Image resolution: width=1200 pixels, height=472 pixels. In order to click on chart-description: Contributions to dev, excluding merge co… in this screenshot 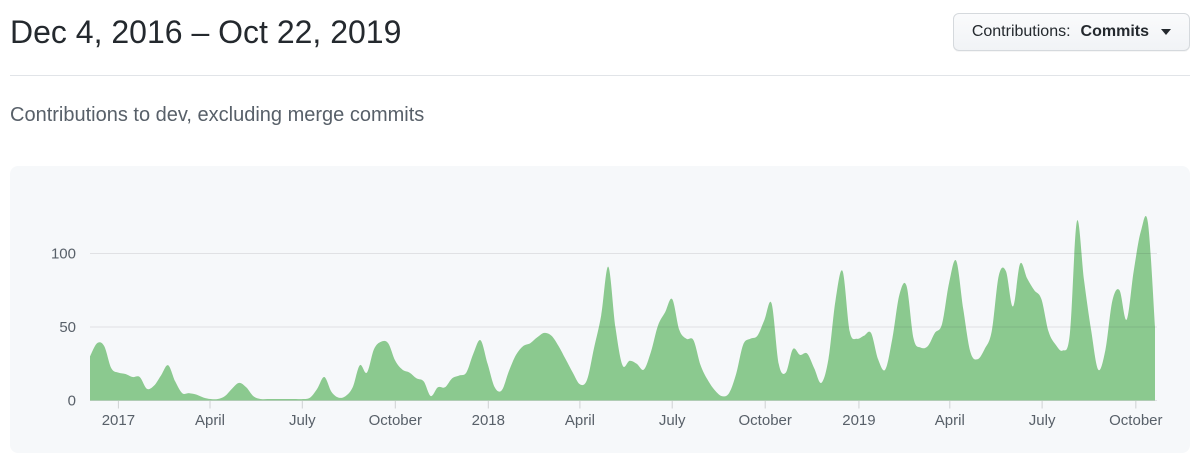, I will do `click(217, 115)`.